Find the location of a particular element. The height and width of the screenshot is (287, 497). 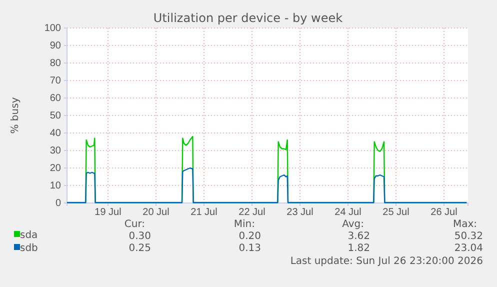

text: Cur: is located at coordinates (134, 224).